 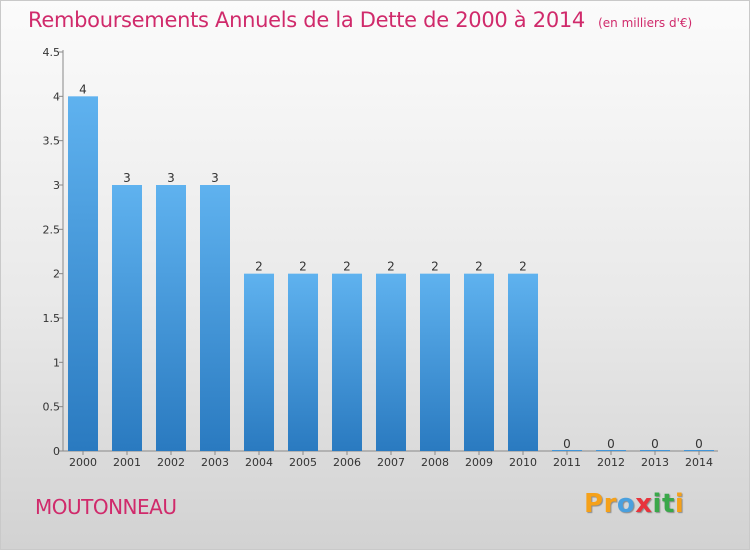 What do you see at coordinates (594, 504) in the screenshot?
I see `logo-letter: P` at bounding box center [594, 504].